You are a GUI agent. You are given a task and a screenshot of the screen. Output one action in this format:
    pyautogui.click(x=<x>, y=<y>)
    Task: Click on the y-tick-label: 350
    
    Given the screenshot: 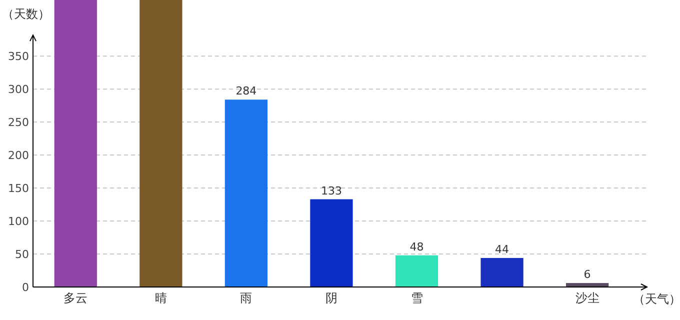 What is the action you would take?
    pyautogui.click(x=18, y=57)
    